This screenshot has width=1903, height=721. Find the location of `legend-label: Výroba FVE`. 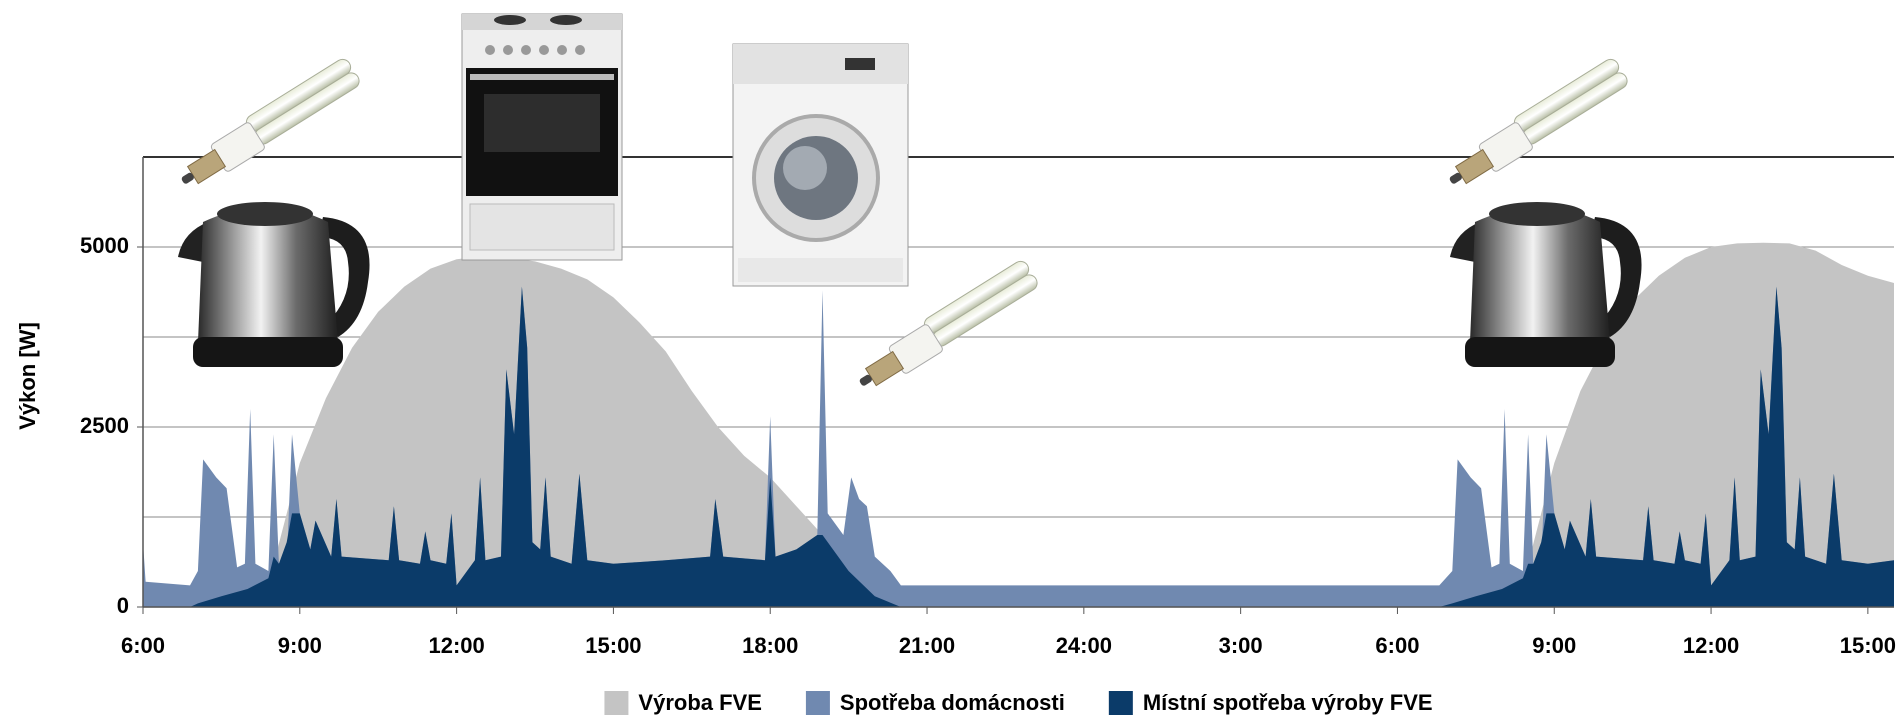

legend-label: Výroba FVE is located at coordinates (699, 702).